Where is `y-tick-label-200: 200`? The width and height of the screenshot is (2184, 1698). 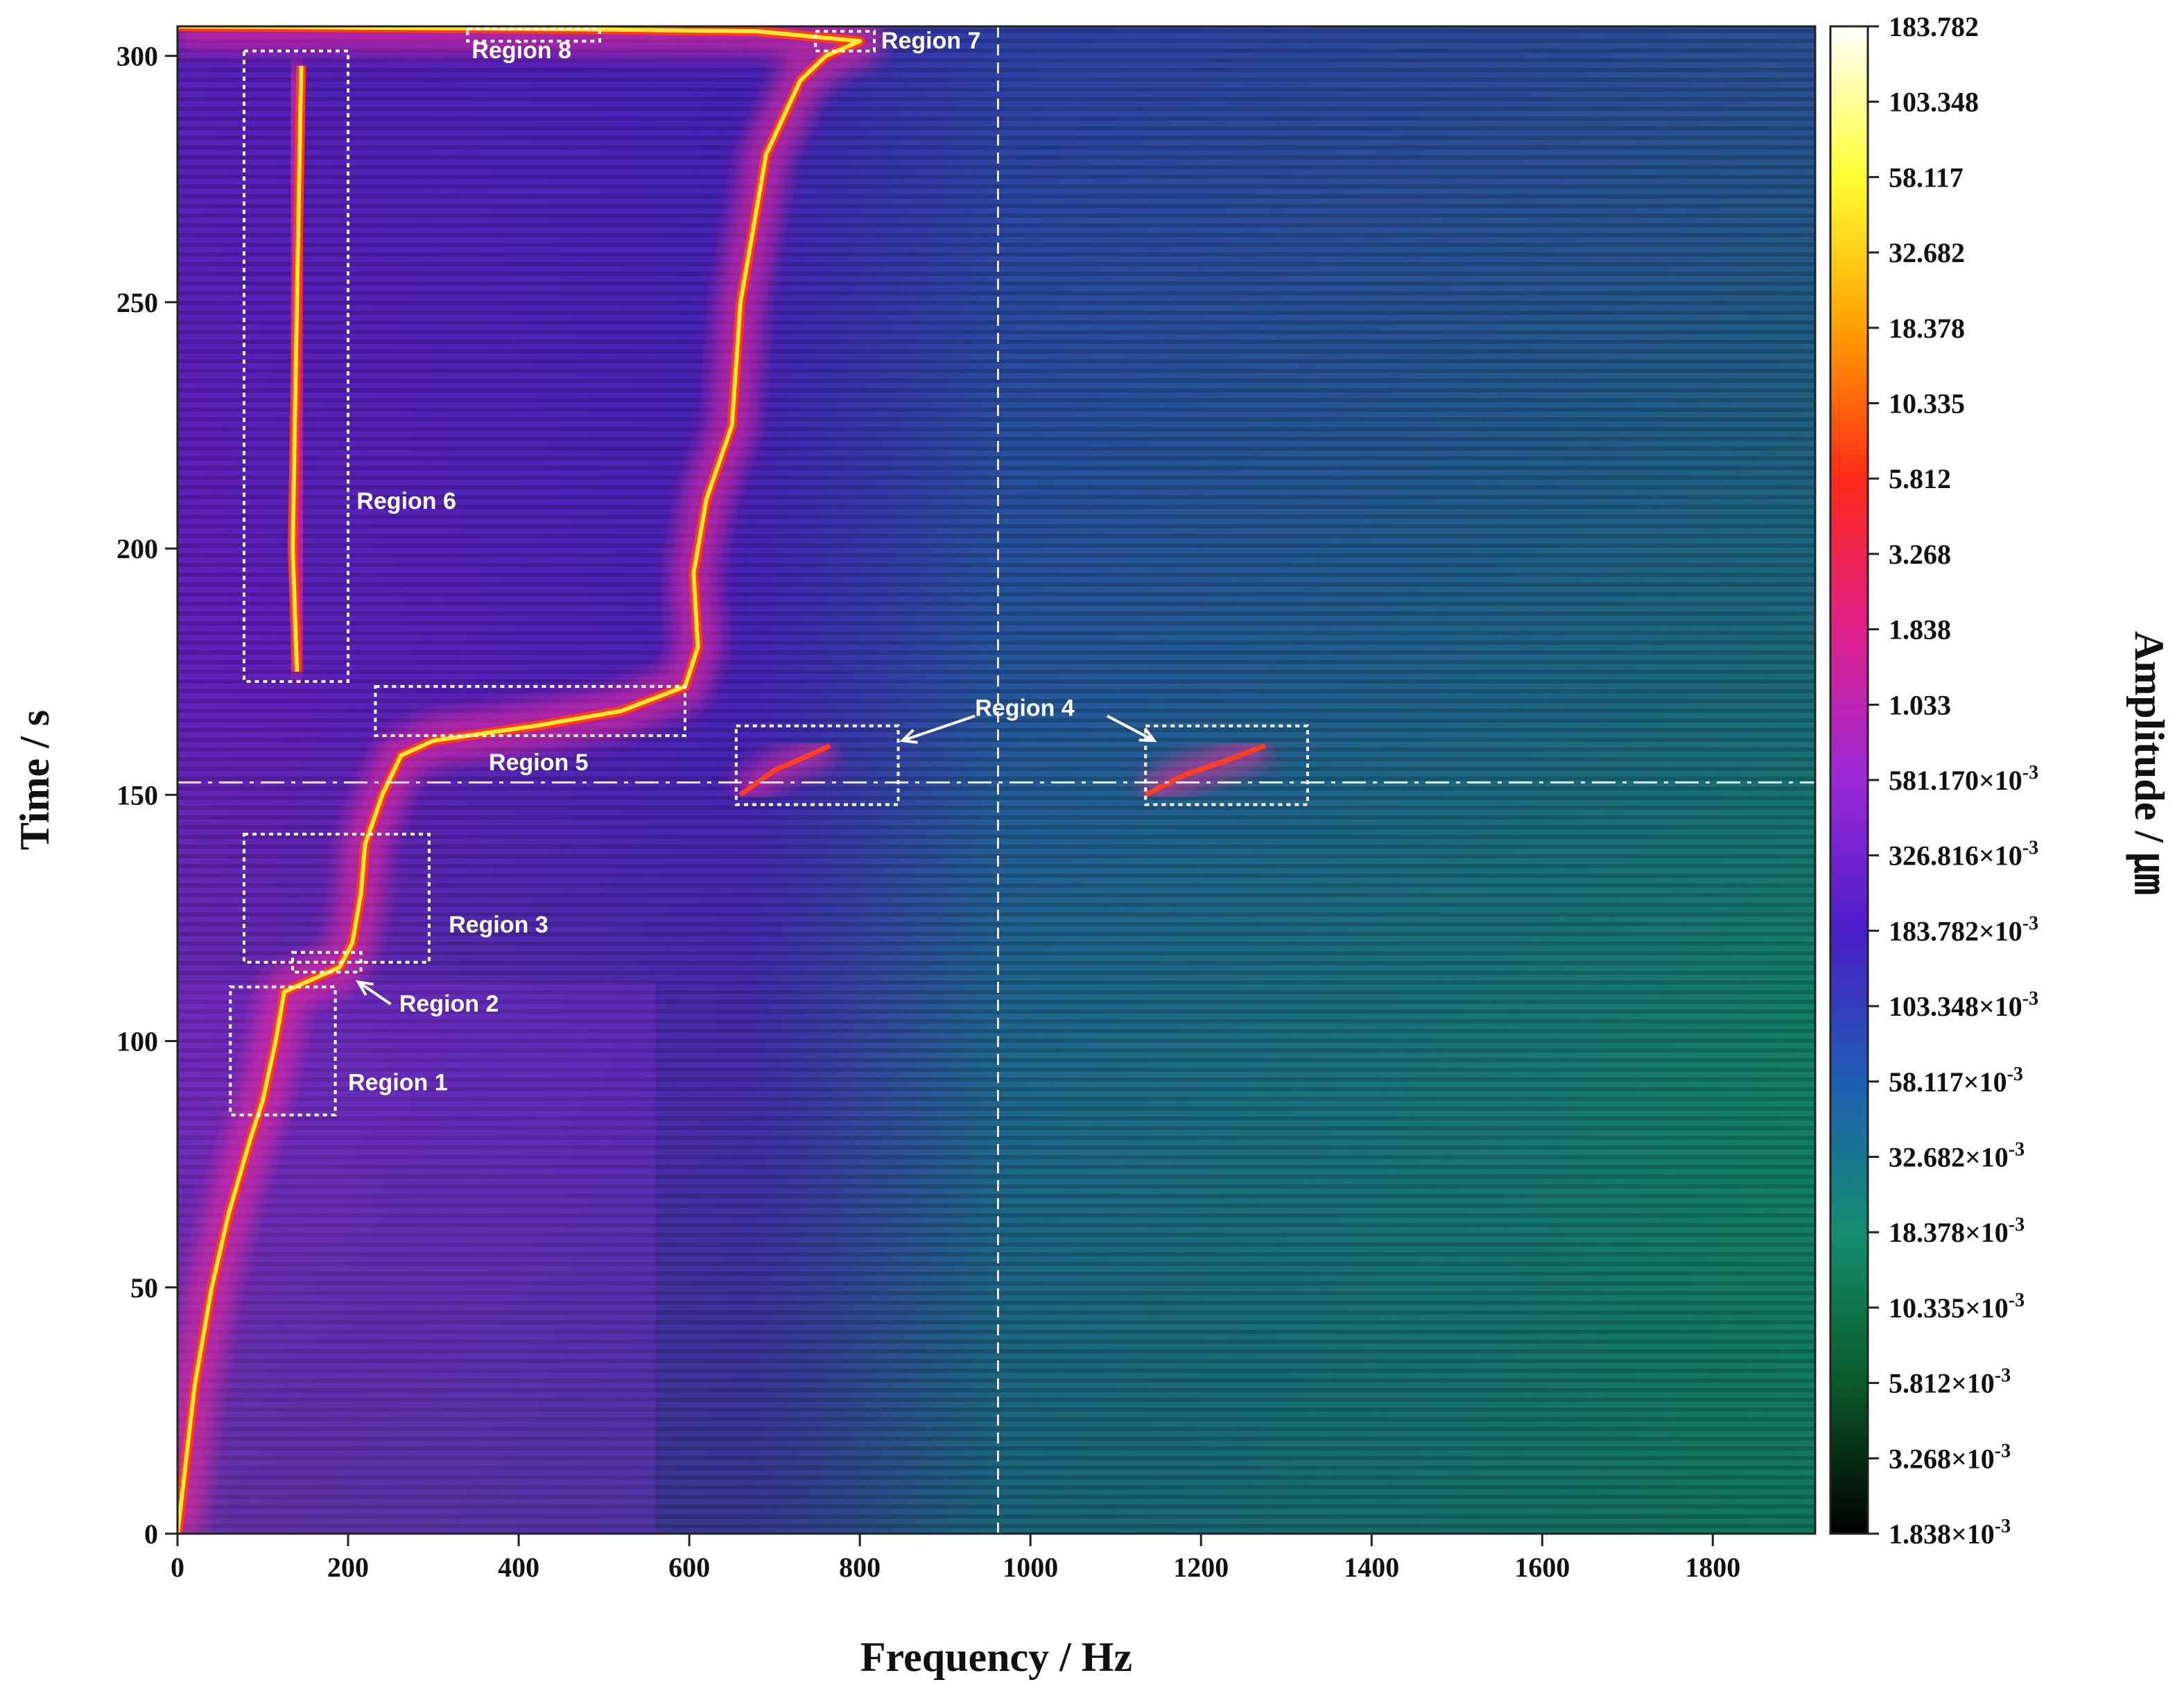
y-tick-label-200: 200 is located at coordinates (137, 549).